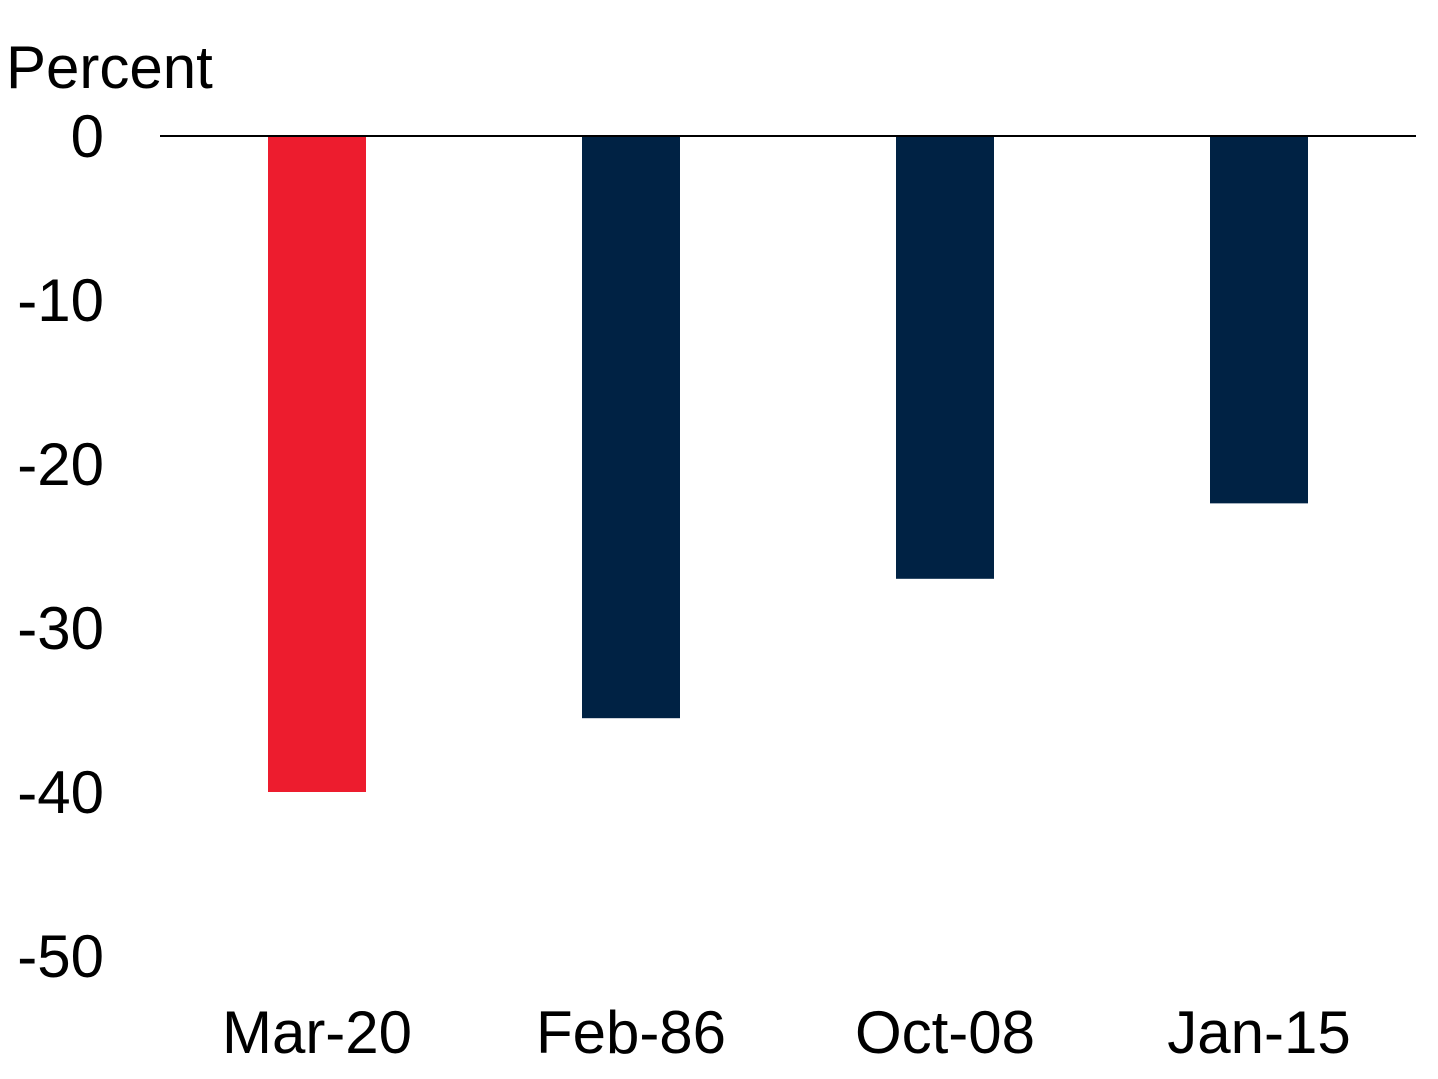  I want to click on x-tick-label: Jan-15, so click(1258, 1032).